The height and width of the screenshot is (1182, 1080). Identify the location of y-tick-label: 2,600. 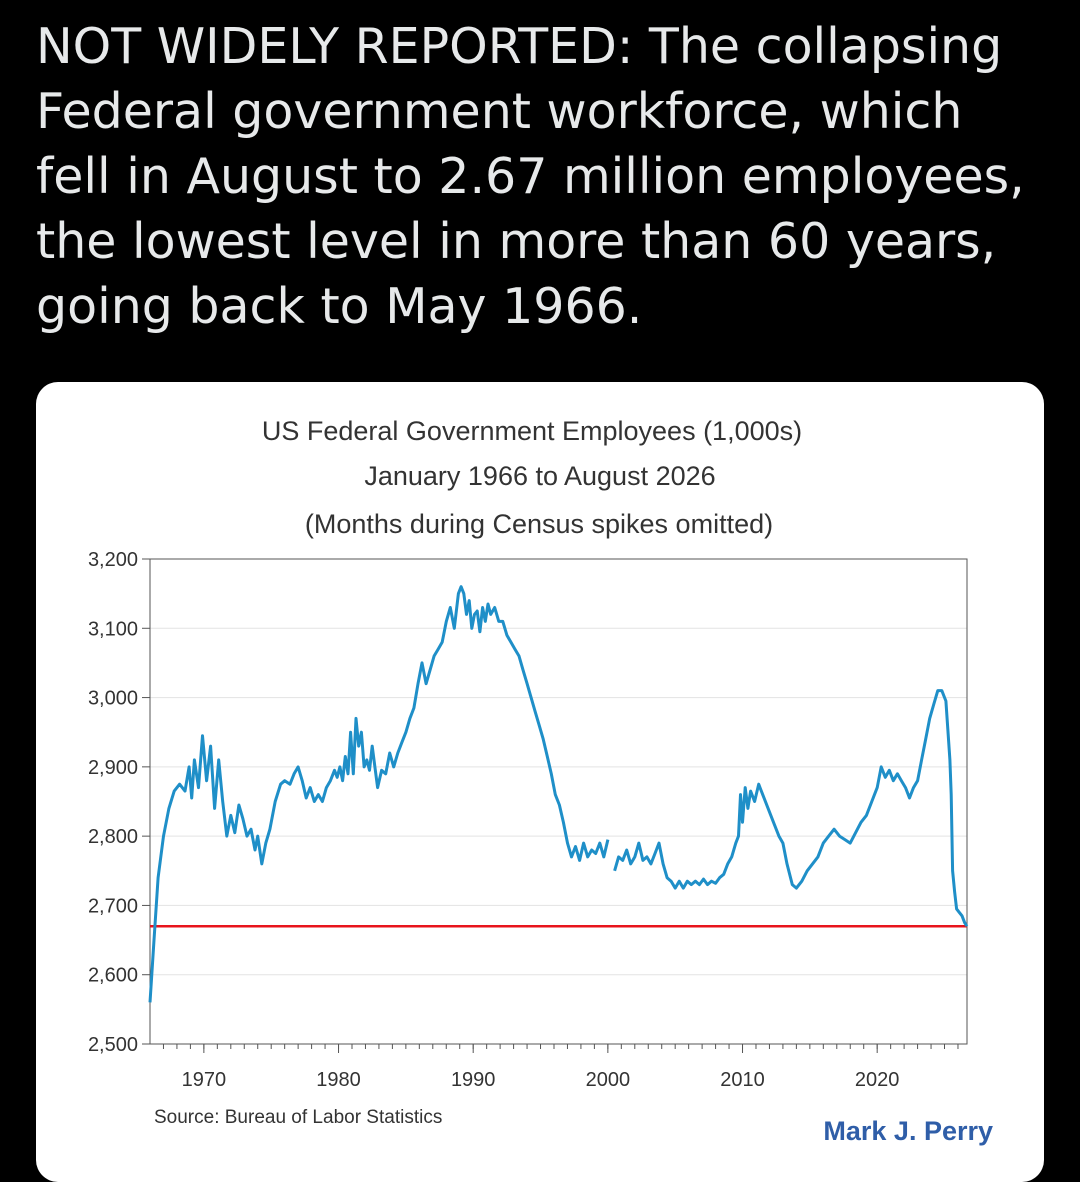
(113, 976).